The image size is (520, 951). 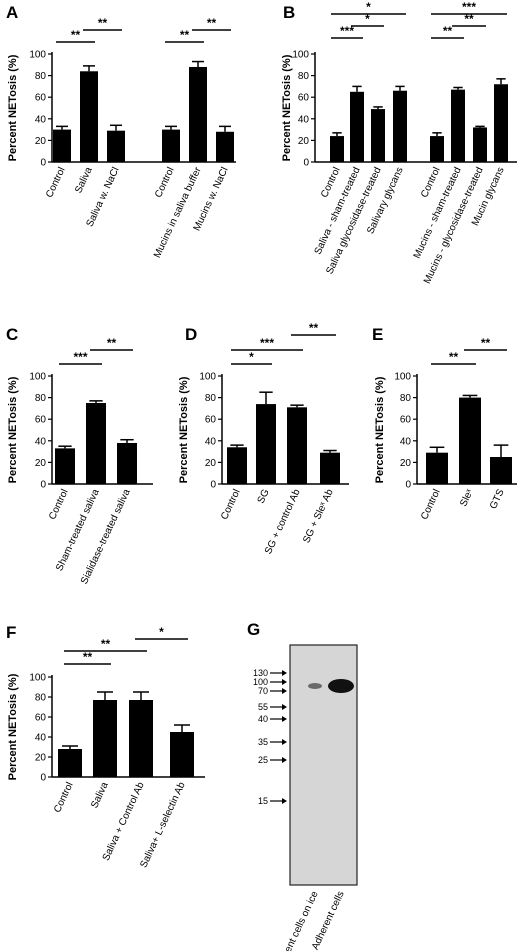 What do you see at coordinates (11, 632) in the screenshot?
I see `panel-label: F` at bounding box center [11, 632].